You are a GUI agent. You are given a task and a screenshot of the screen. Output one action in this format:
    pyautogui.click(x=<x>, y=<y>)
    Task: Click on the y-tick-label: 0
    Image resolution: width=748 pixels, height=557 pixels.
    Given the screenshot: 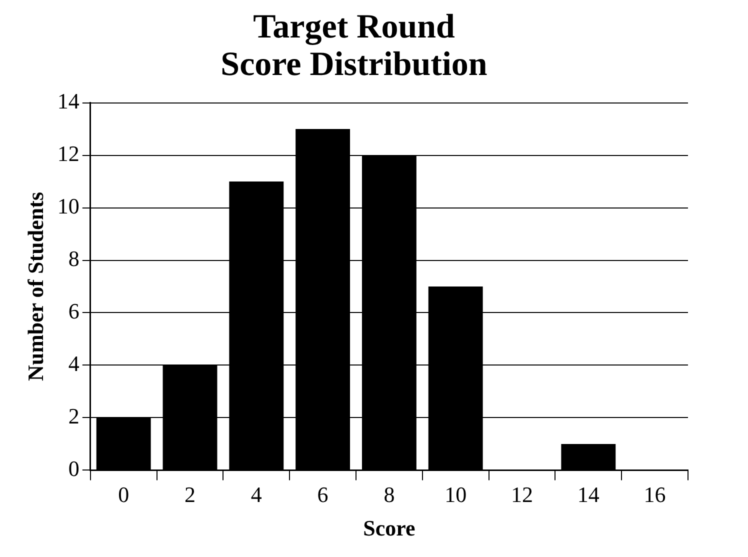 What is the action you would take?
    pyautogui.click(x=74, y=468)
    